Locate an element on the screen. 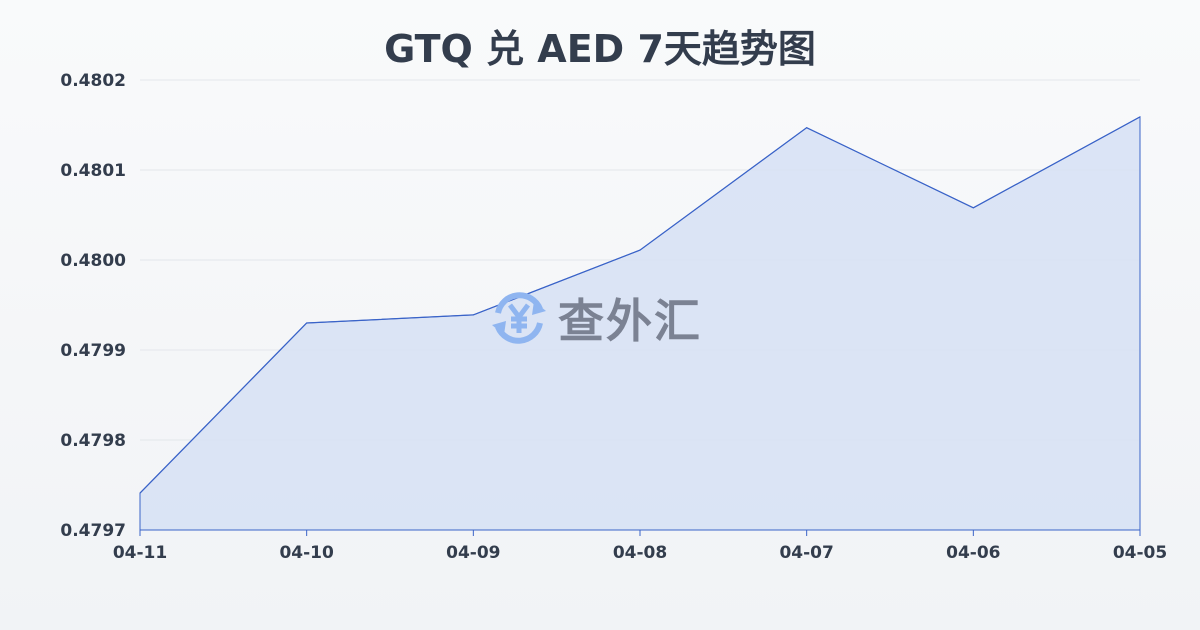 The width and height of the screenshot is (1200, 630). x-tick-label: 04-11 is located at coordinates (140, 553).